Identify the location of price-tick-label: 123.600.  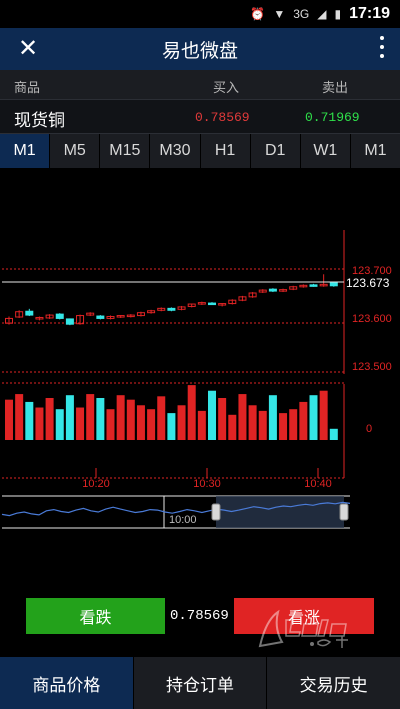
(372, 319).